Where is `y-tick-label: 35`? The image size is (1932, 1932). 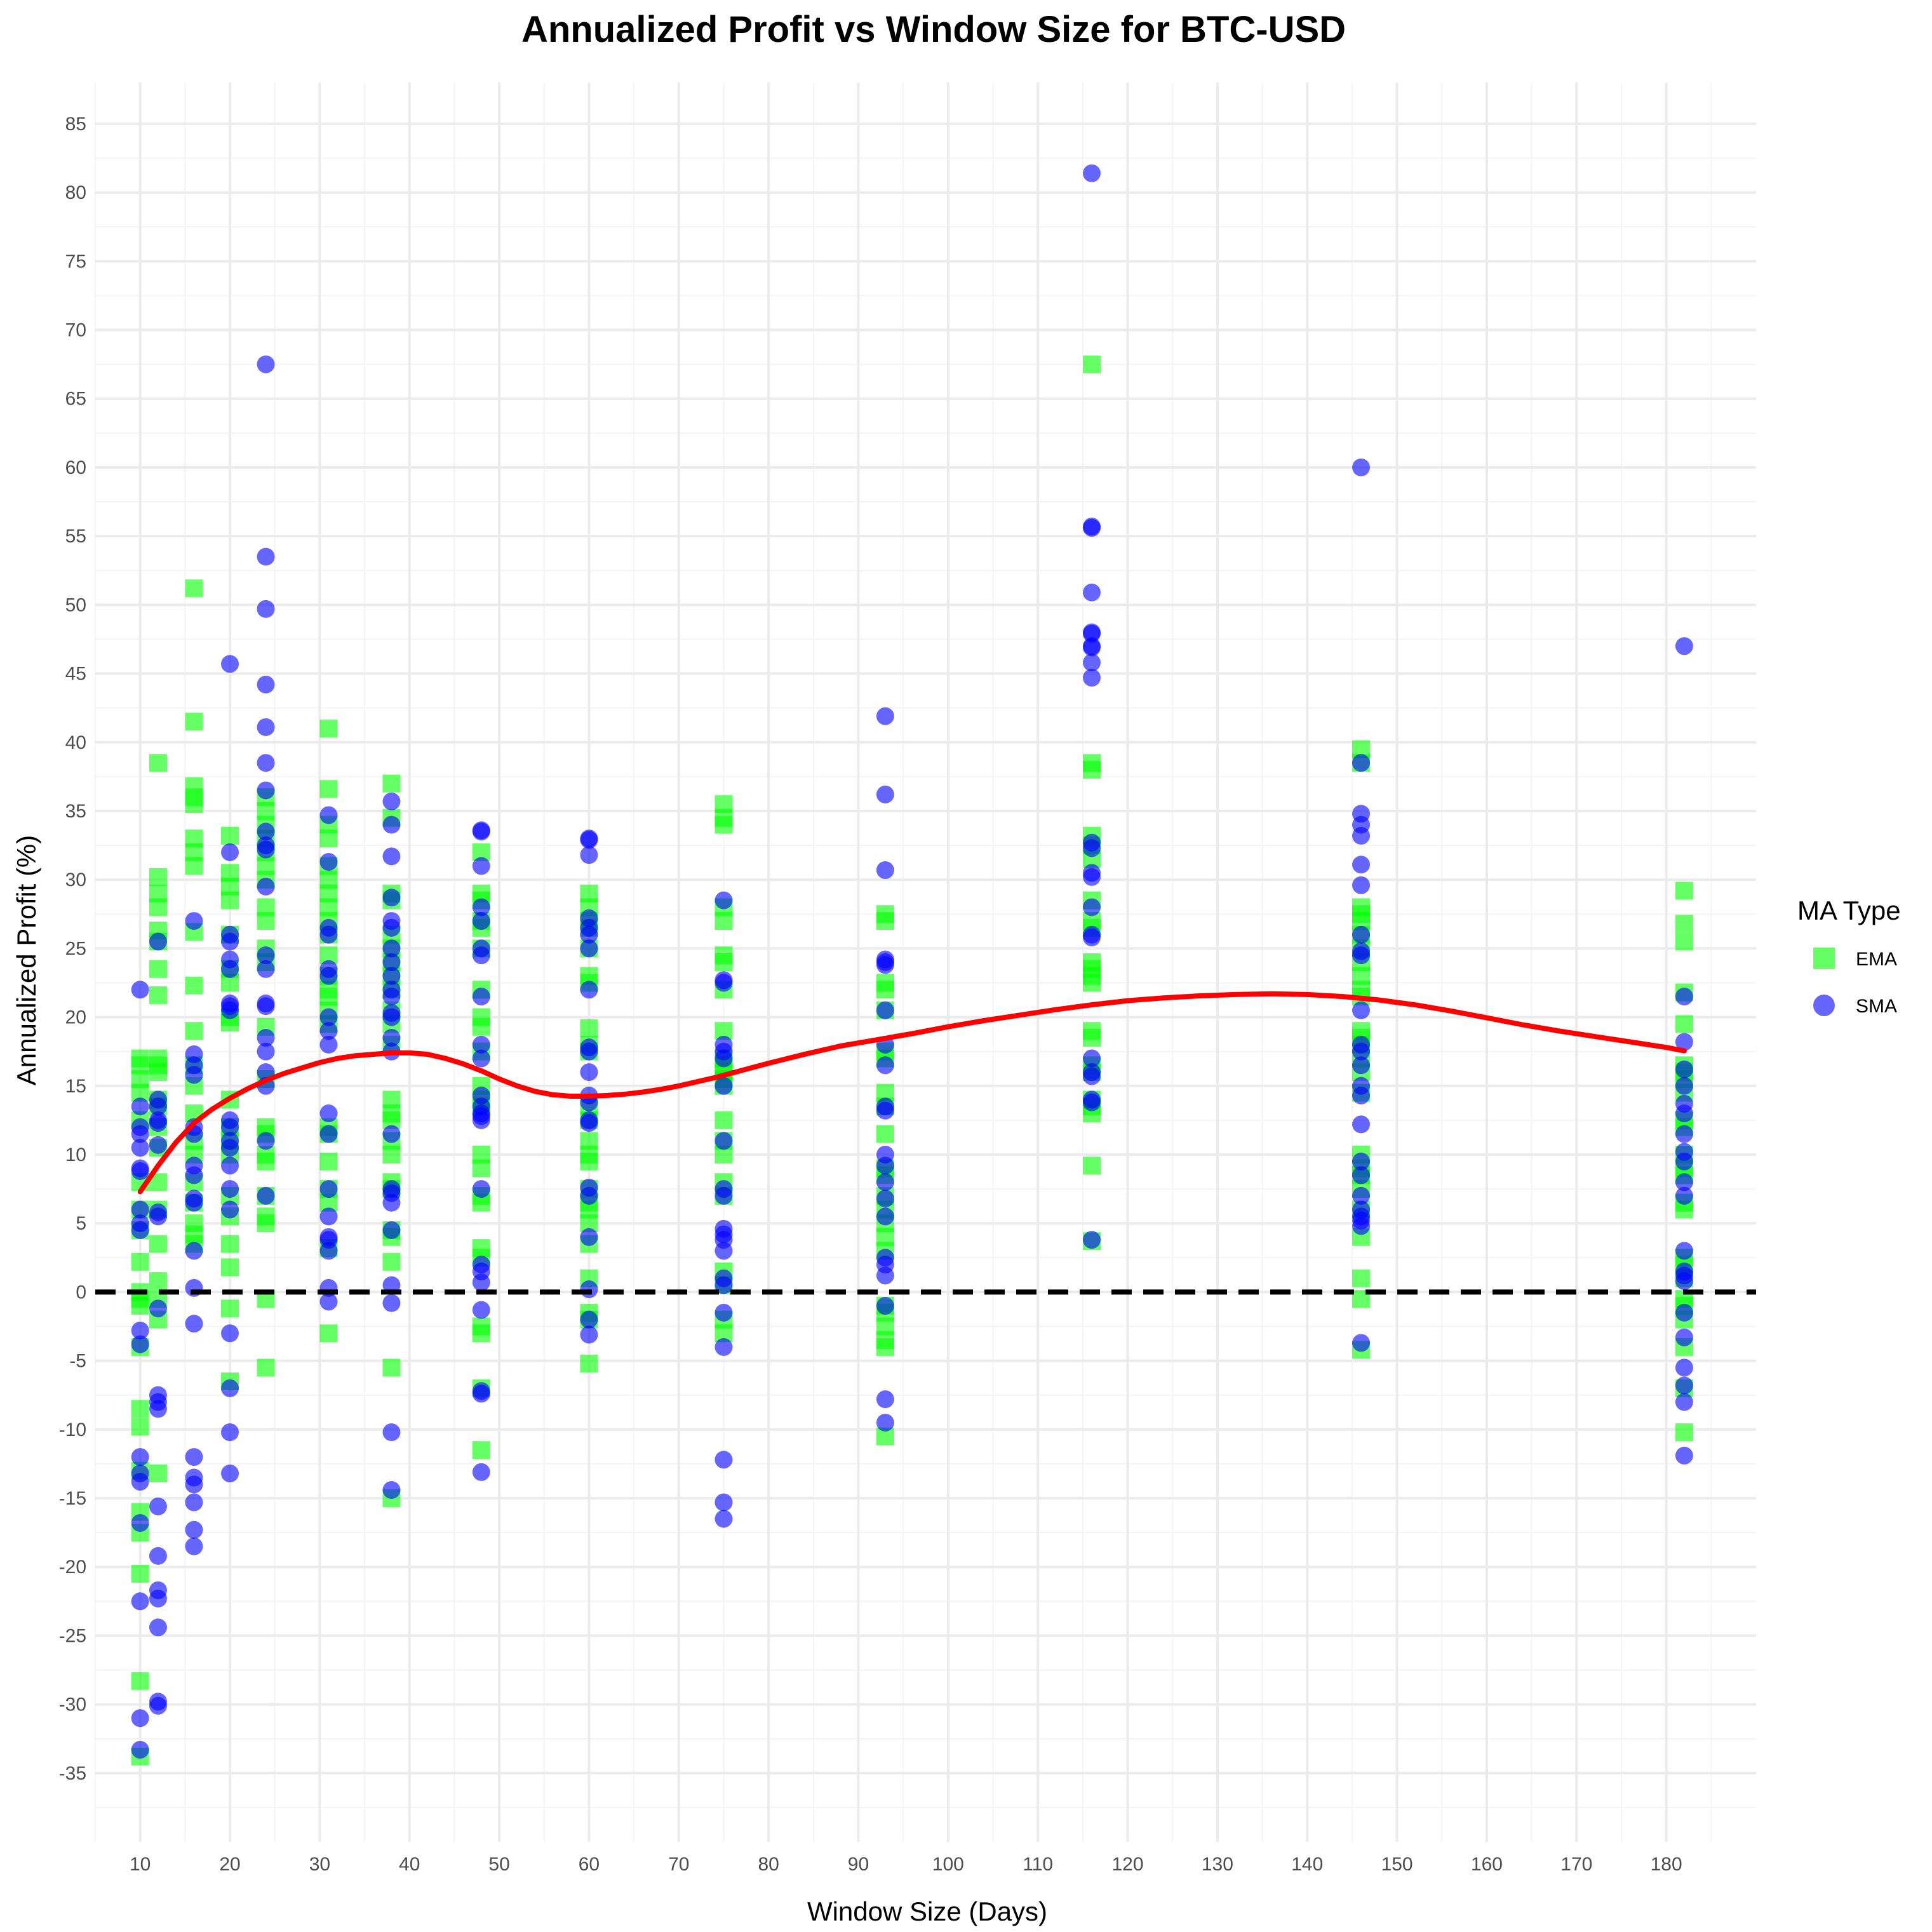 y-tick-label: 35 is located at coordinates (75, 811).